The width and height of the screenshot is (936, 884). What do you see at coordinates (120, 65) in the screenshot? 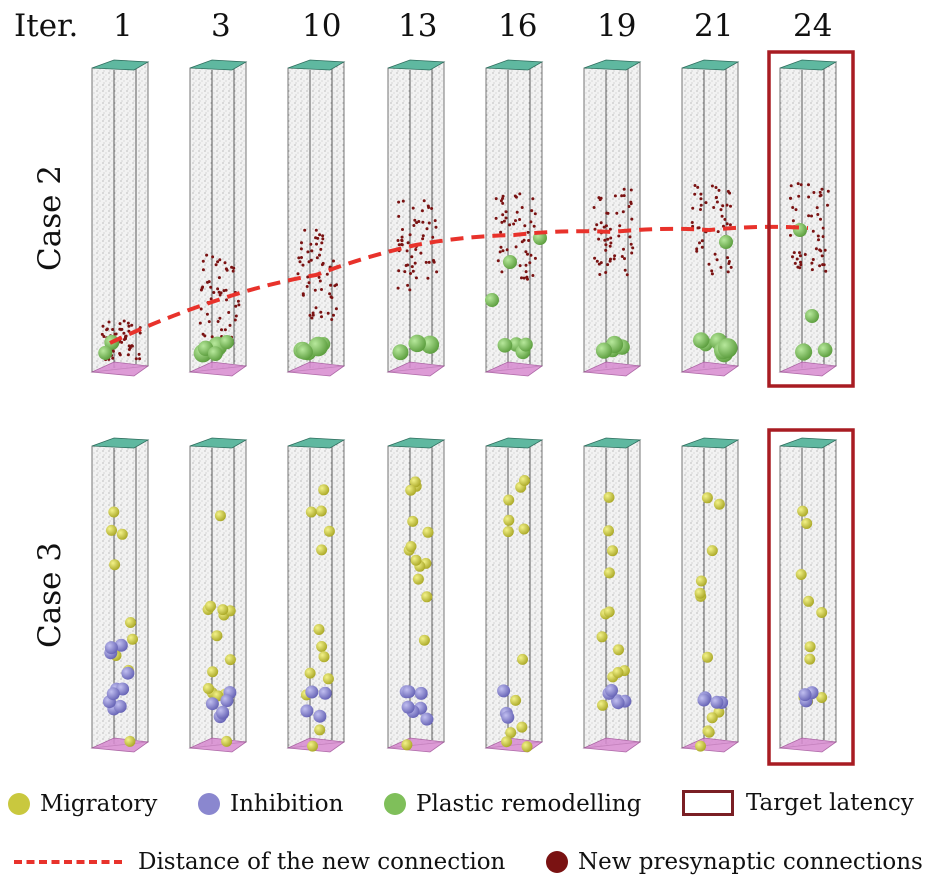
I see `pillar-top-face` at bounding box center [120, 65].